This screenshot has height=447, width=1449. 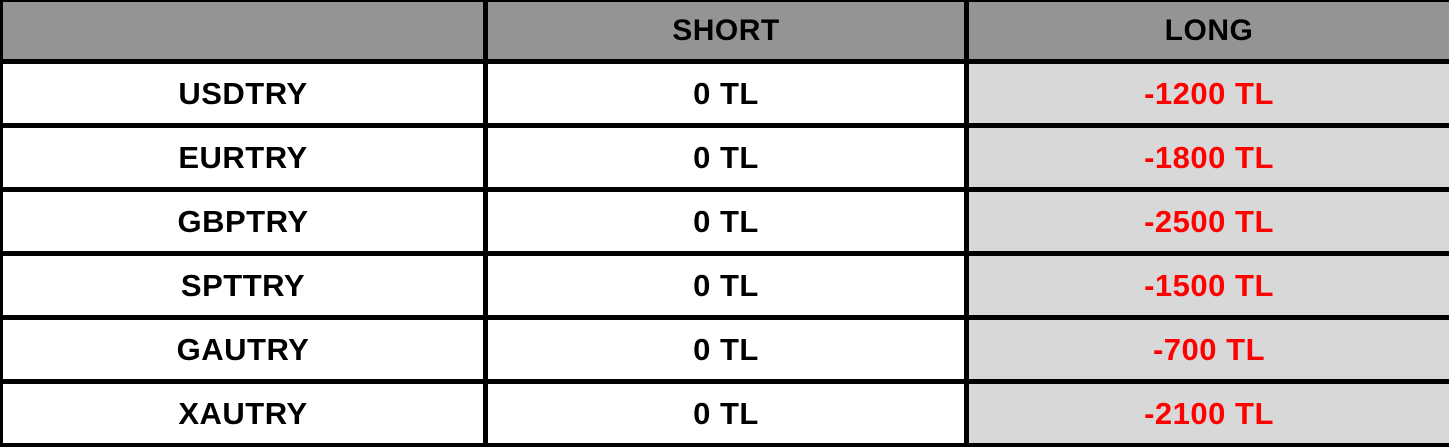 What do you see at coordinates (1208, 94) in the screenshot?
I see `long-value-cell: -1200 TL` at bounding box center [1208, 94].